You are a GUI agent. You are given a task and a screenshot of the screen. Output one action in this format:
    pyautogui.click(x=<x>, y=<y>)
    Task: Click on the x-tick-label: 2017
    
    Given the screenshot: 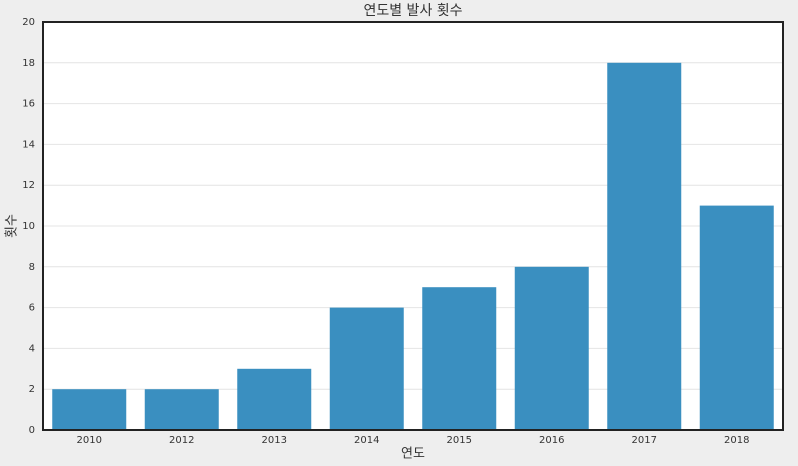 What is the action you would take?
    pyautogui.click(x=644, y=440)
    